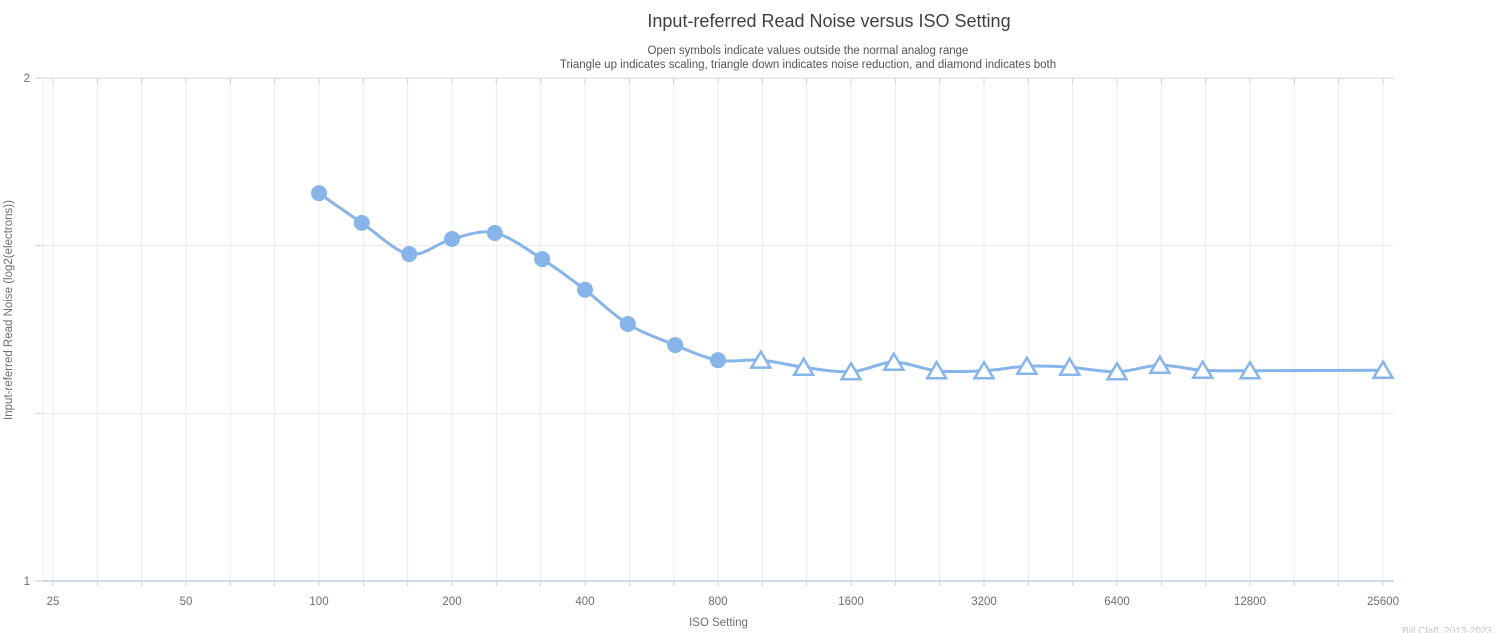 Image resolution: width=1500 pixels, height=633 pixels. What do you see at coordinates (1447, 629) in the screenshot?
I see `watermark: Bill Claff, 2013-2023` at bounding box center [1447, 629].